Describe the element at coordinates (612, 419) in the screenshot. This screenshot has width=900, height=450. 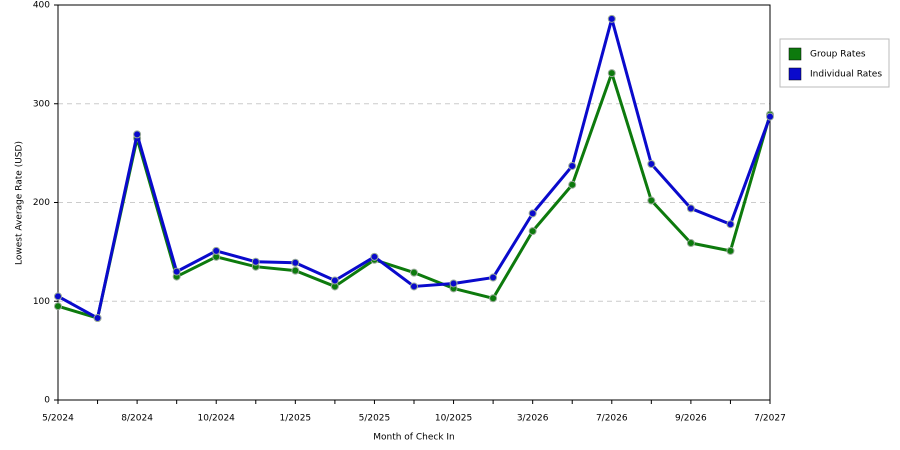
I see `x-tick-label: 7/2026` at that location.